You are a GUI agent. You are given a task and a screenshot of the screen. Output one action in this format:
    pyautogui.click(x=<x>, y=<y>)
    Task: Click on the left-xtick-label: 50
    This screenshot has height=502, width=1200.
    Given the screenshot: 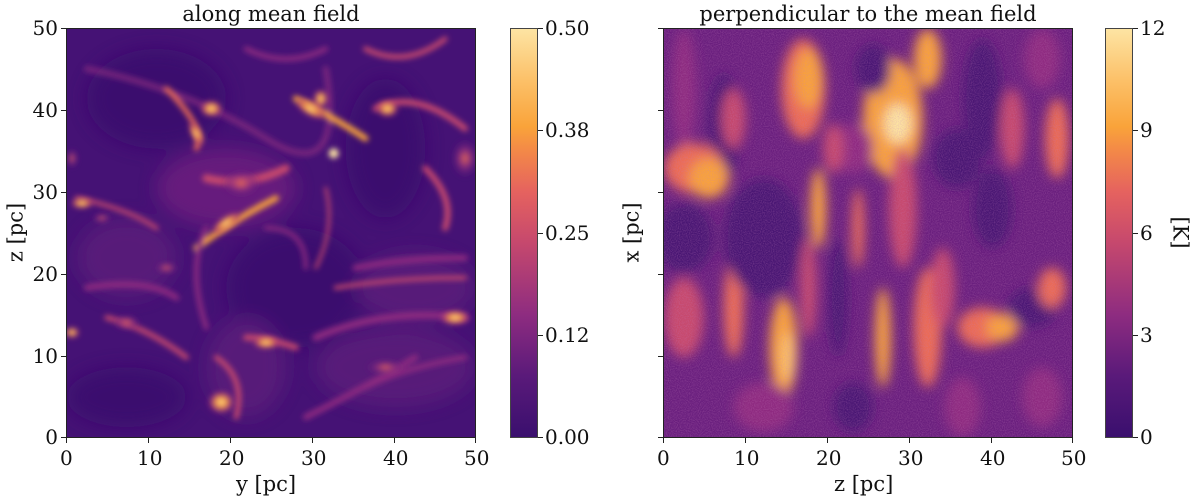 What is the action you would take?
    pyautogui.click(x=477, y=458)
    